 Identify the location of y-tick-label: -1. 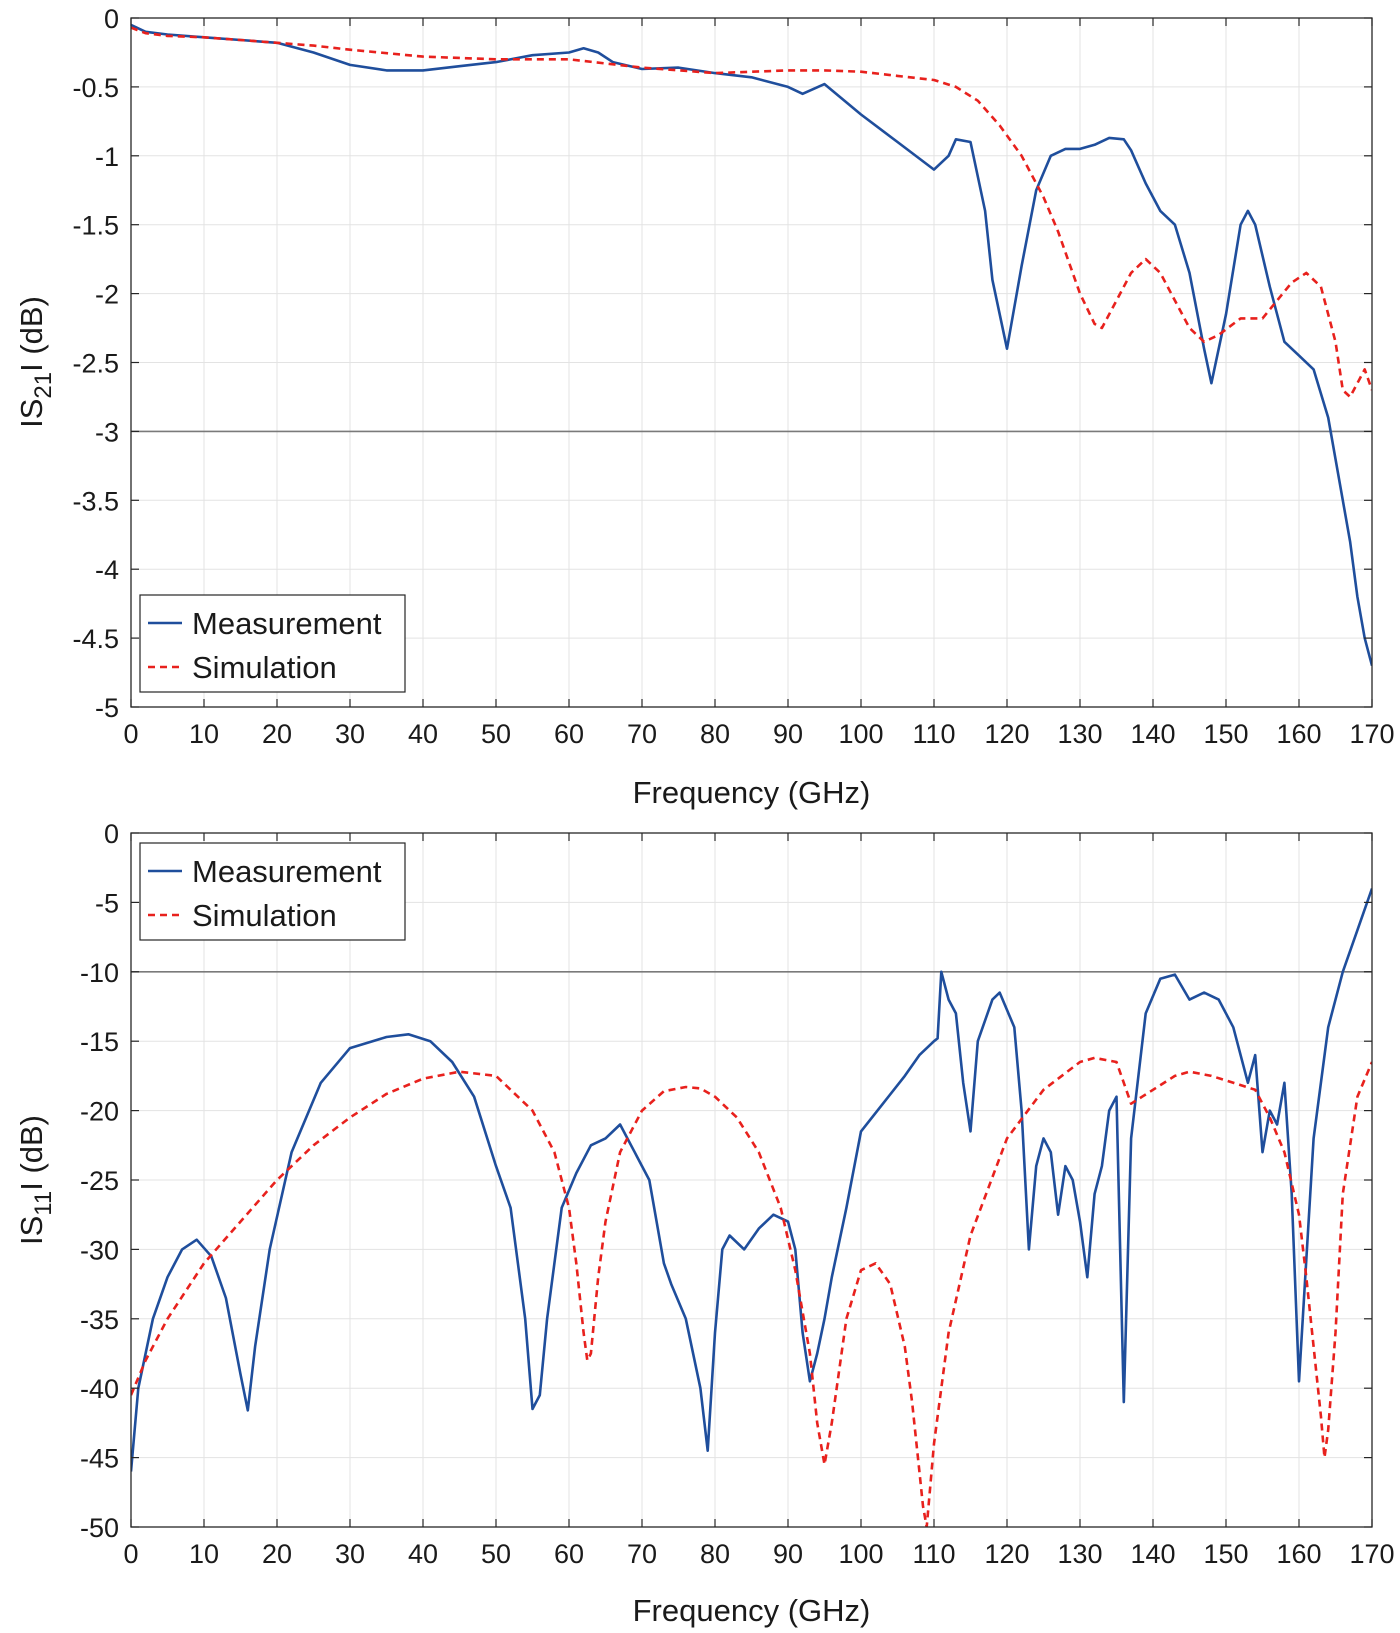
(107, 157).